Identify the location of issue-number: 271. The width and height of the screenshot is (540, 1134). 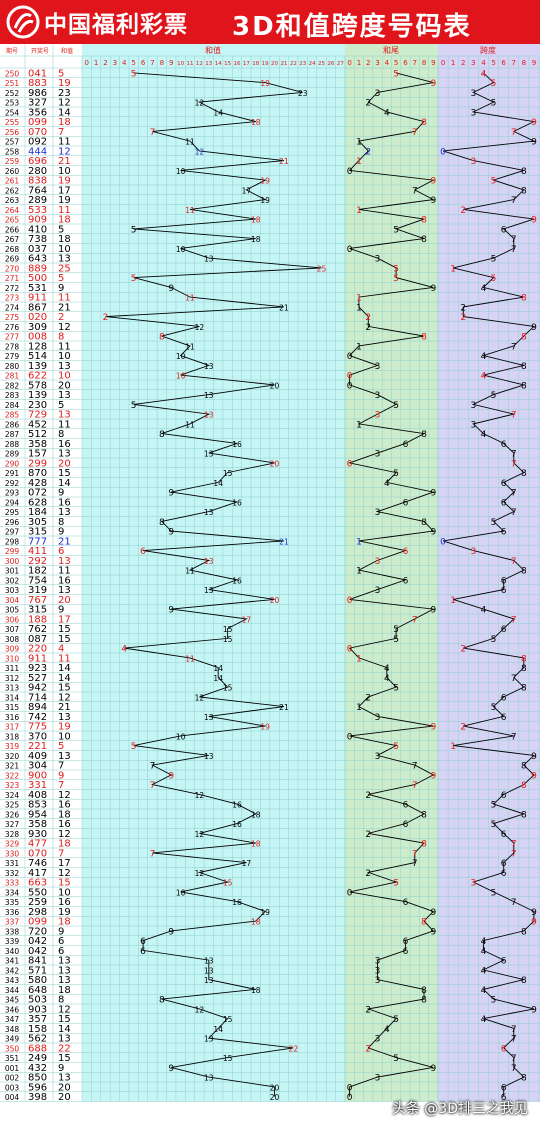
(12, 278).